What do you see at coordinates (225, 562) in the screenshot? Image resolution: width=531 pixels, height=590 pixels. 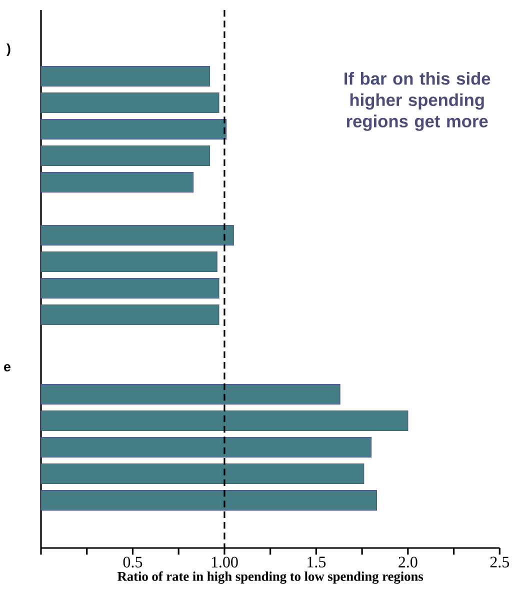 I see `x-tick-label: 1.00` at bounding box center [225, 562].